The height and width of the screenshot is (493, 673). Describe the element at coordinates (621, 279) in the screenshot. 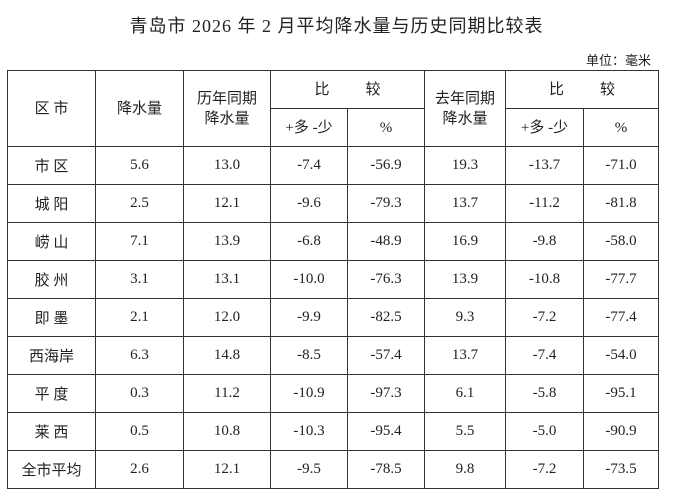

I see `value-cell: -77.7` at that location.